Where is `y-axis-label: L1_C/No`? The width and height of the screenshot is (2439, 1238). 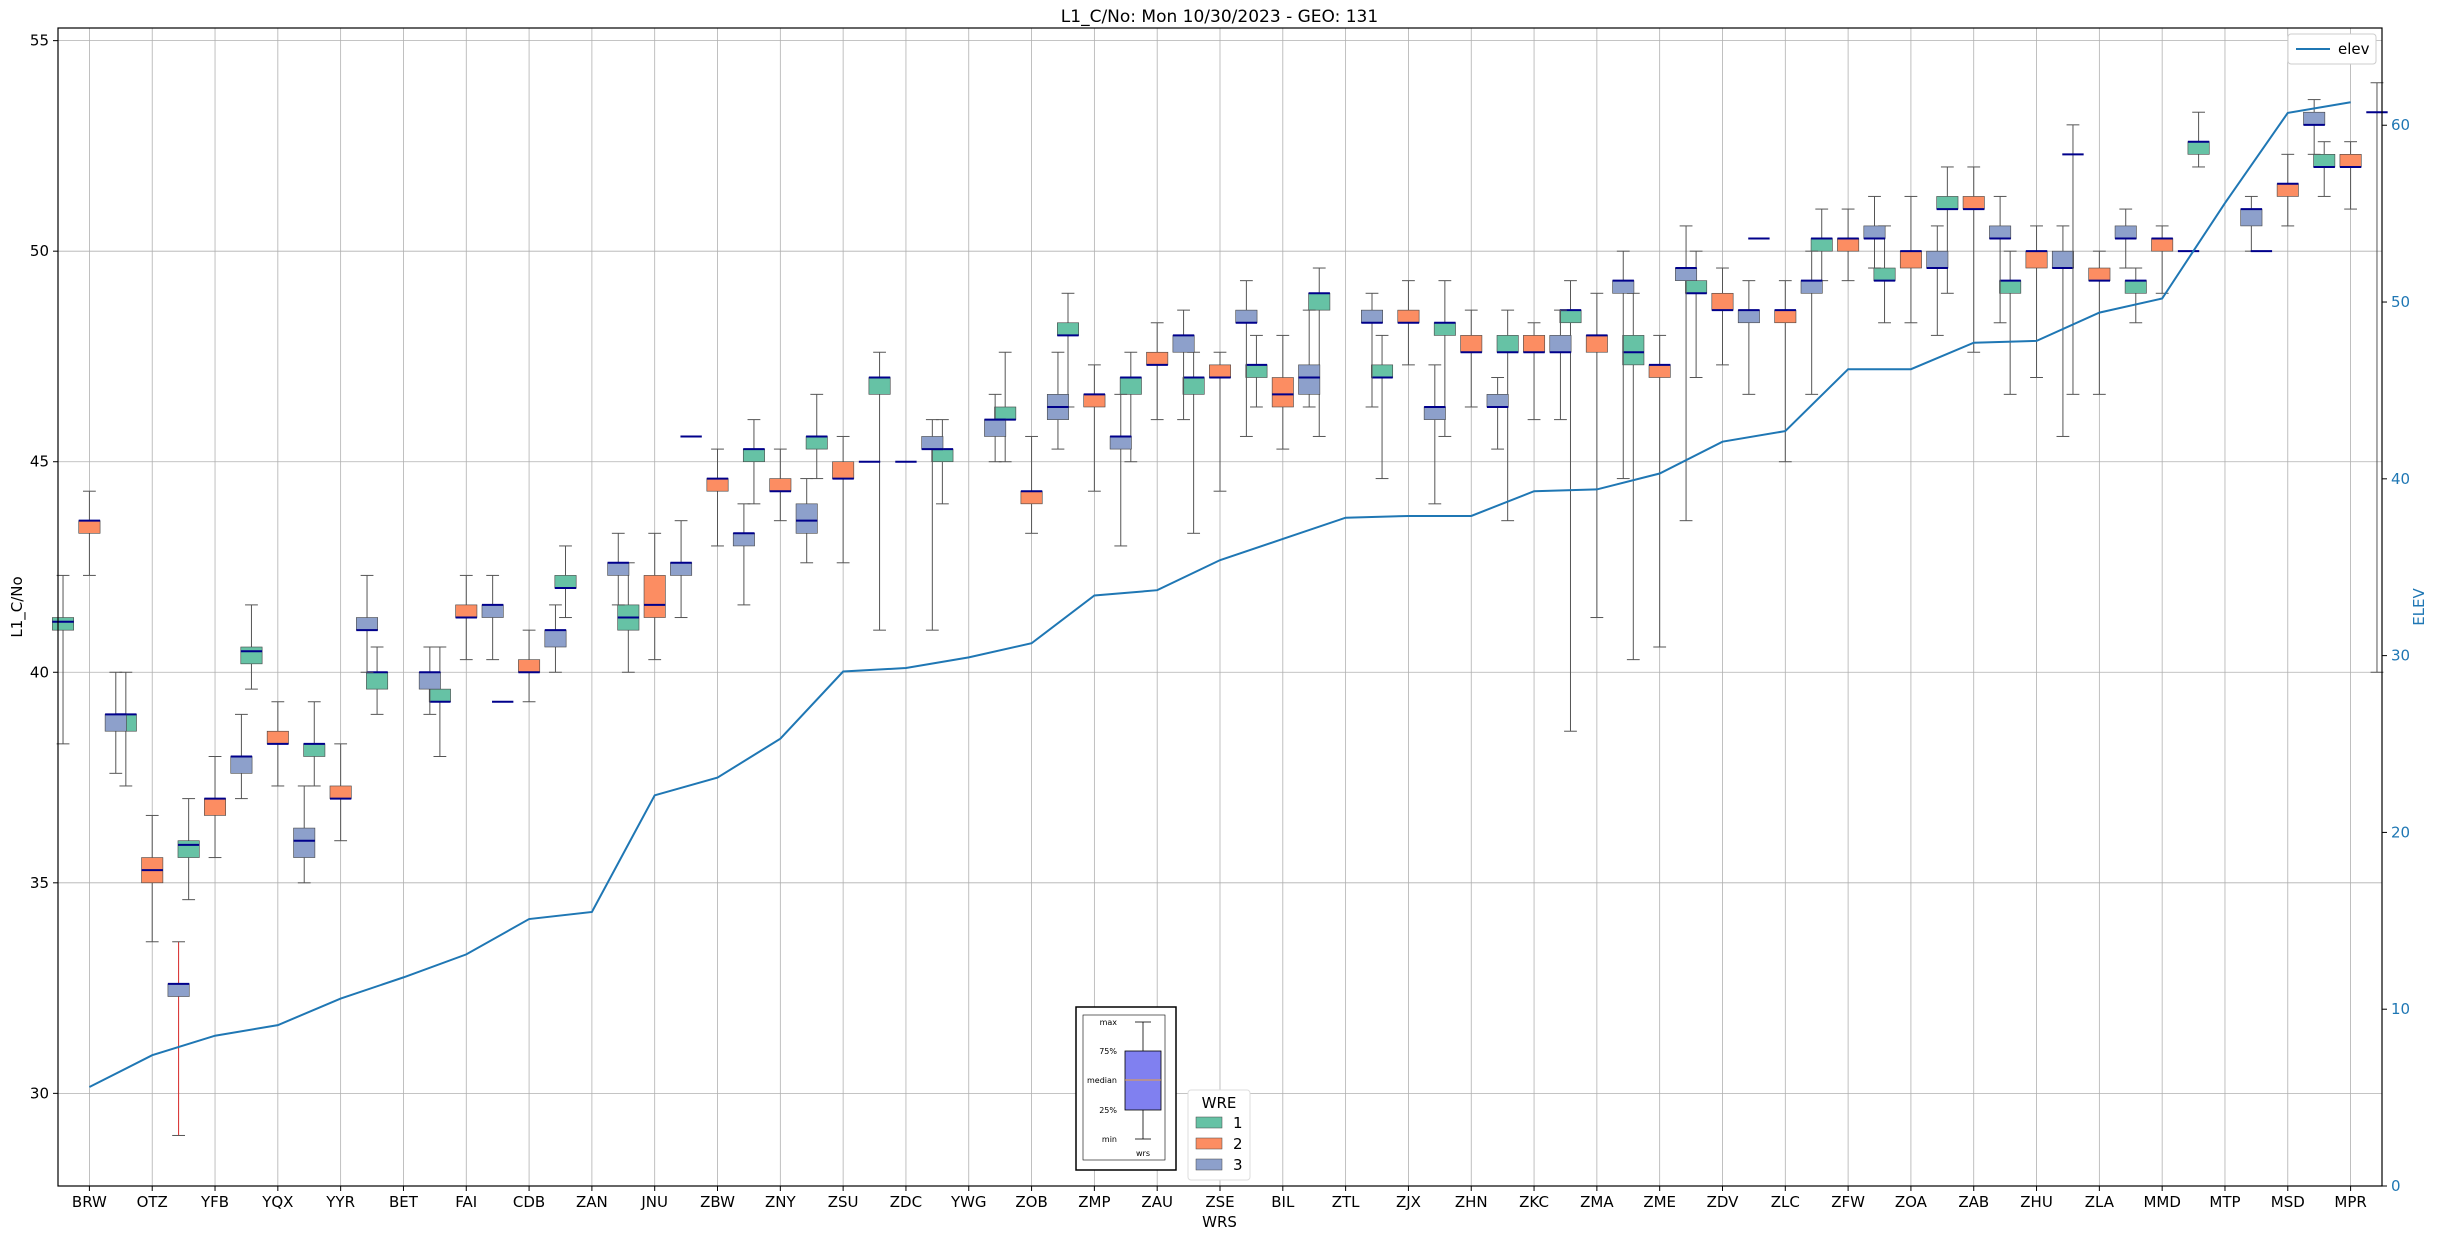
y-axis-label: L1_C/No is located at coordinates (17, 606).